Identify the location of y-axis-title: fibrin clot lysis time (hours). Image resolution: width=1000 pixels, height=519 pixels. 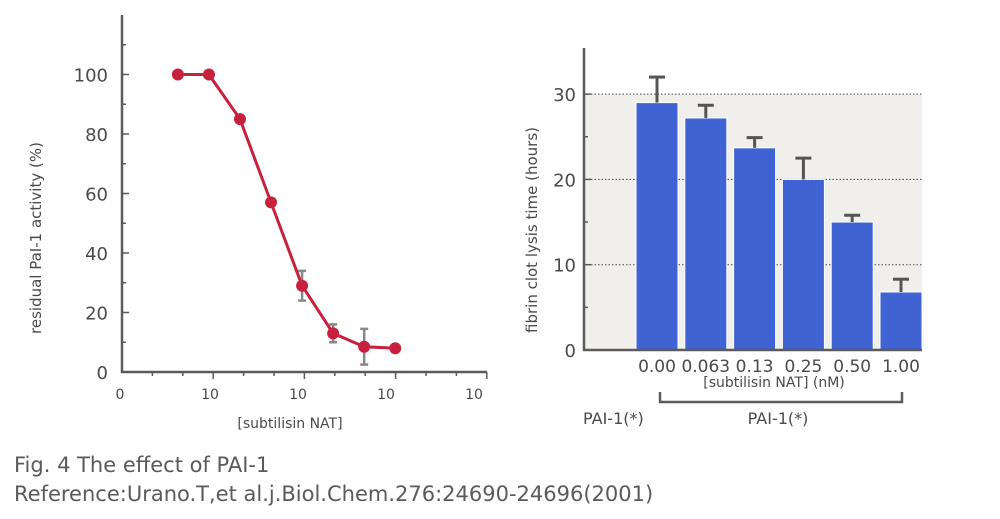
(532, 230).